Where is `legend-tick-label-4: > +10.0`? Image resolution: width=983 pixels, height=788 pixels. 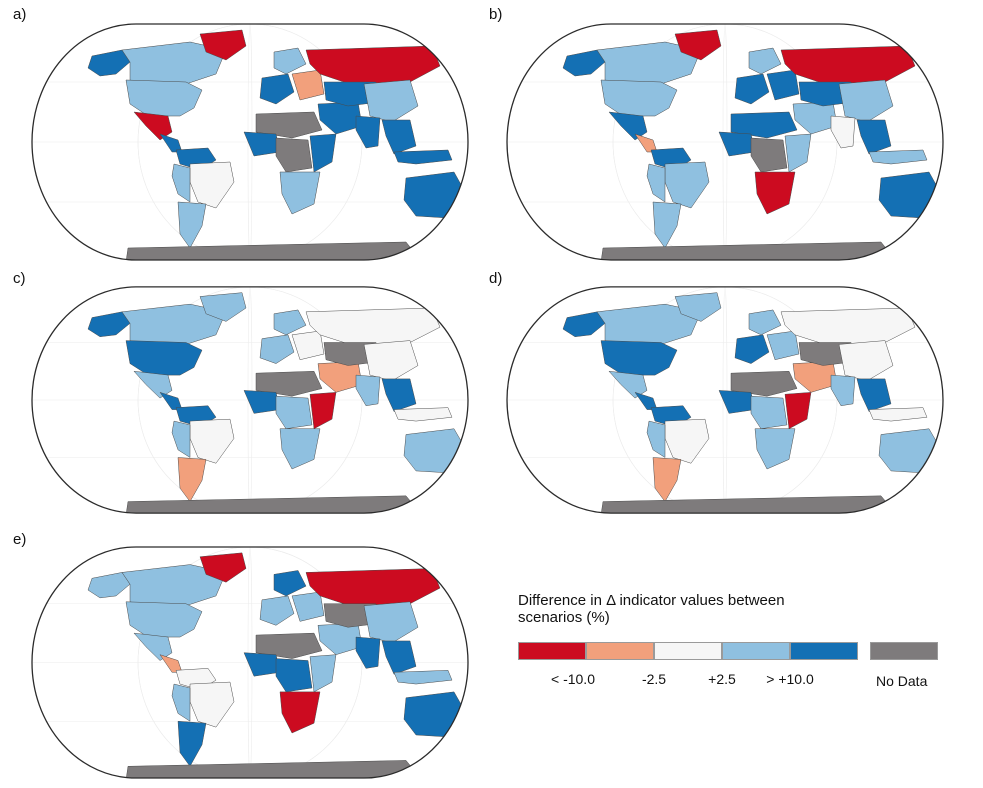 legend-tick-label-4: > +10.0 is located at coordinates (790, 679).